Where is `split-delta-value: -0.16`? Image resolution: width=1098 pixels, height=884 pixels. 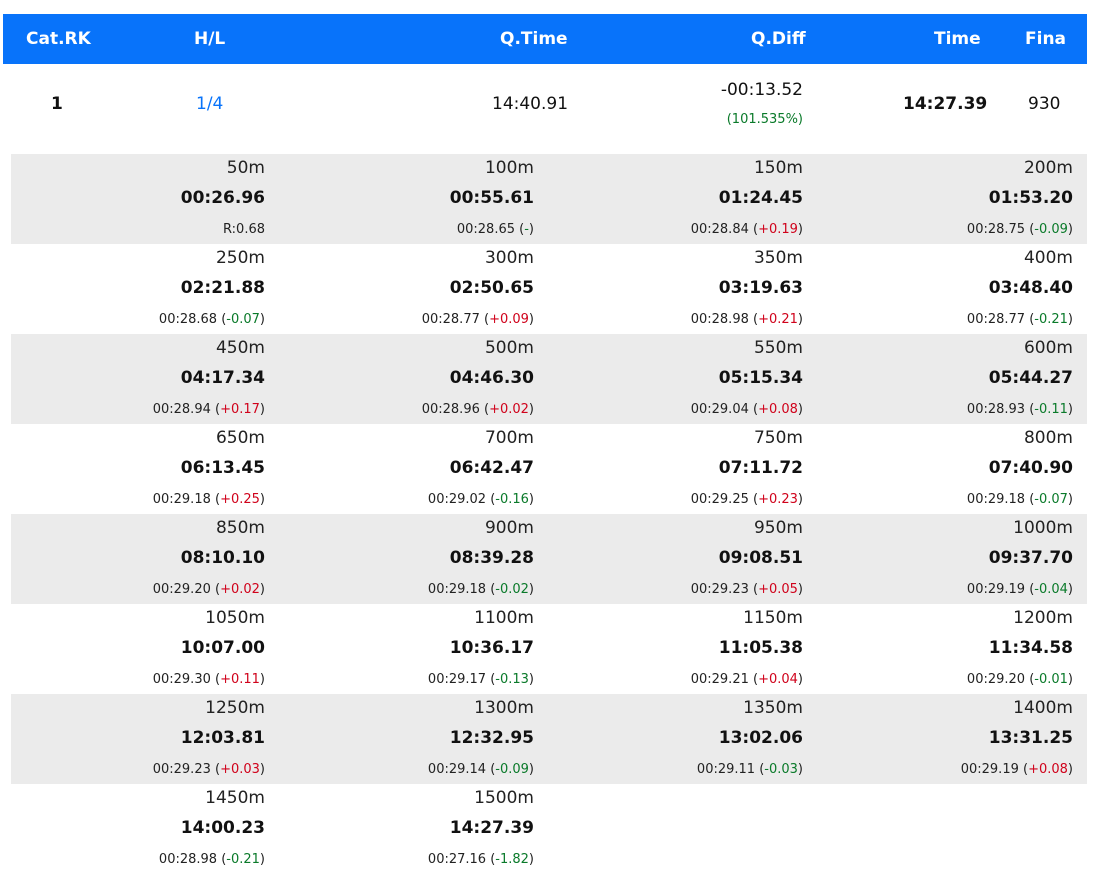 split-delta-value: -0.16 is located at coordinates (512, 499).